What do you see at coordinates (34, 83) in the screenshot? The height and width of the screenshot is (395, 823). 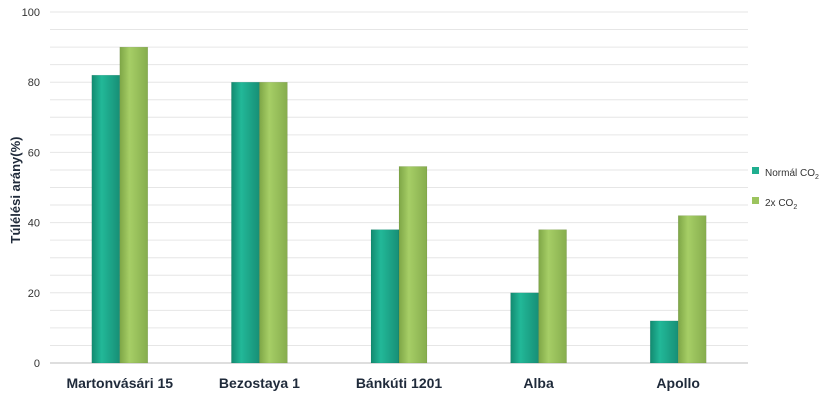 I see `y-tick-label: 80` at bounding box center [34, 83].